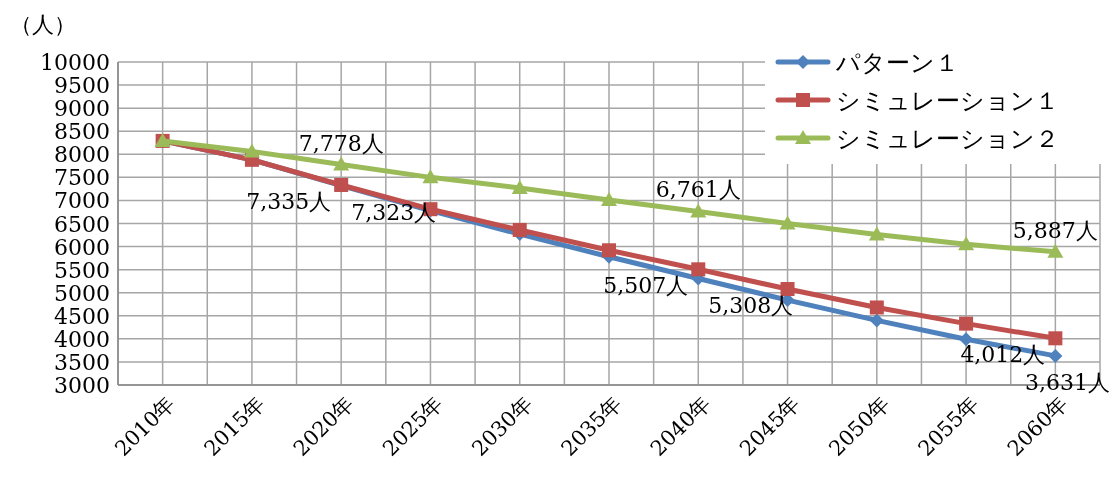 The image size is (1113, 493). Describe the element at coordinates (897, 63) in the screenshot. I see `legend-label: パターン１` at that location.